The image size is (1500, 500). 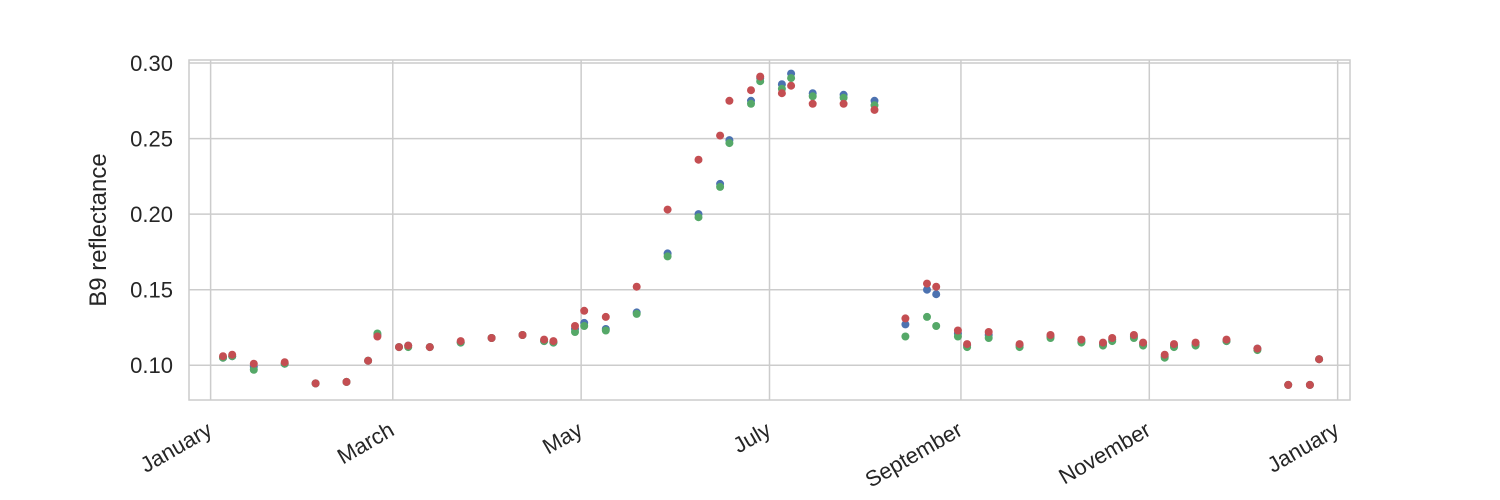 What do you see at coordinates (151, 139) in the screenshot?
I see `y-tick-label: 0.25` at bounding box center [151, 139].